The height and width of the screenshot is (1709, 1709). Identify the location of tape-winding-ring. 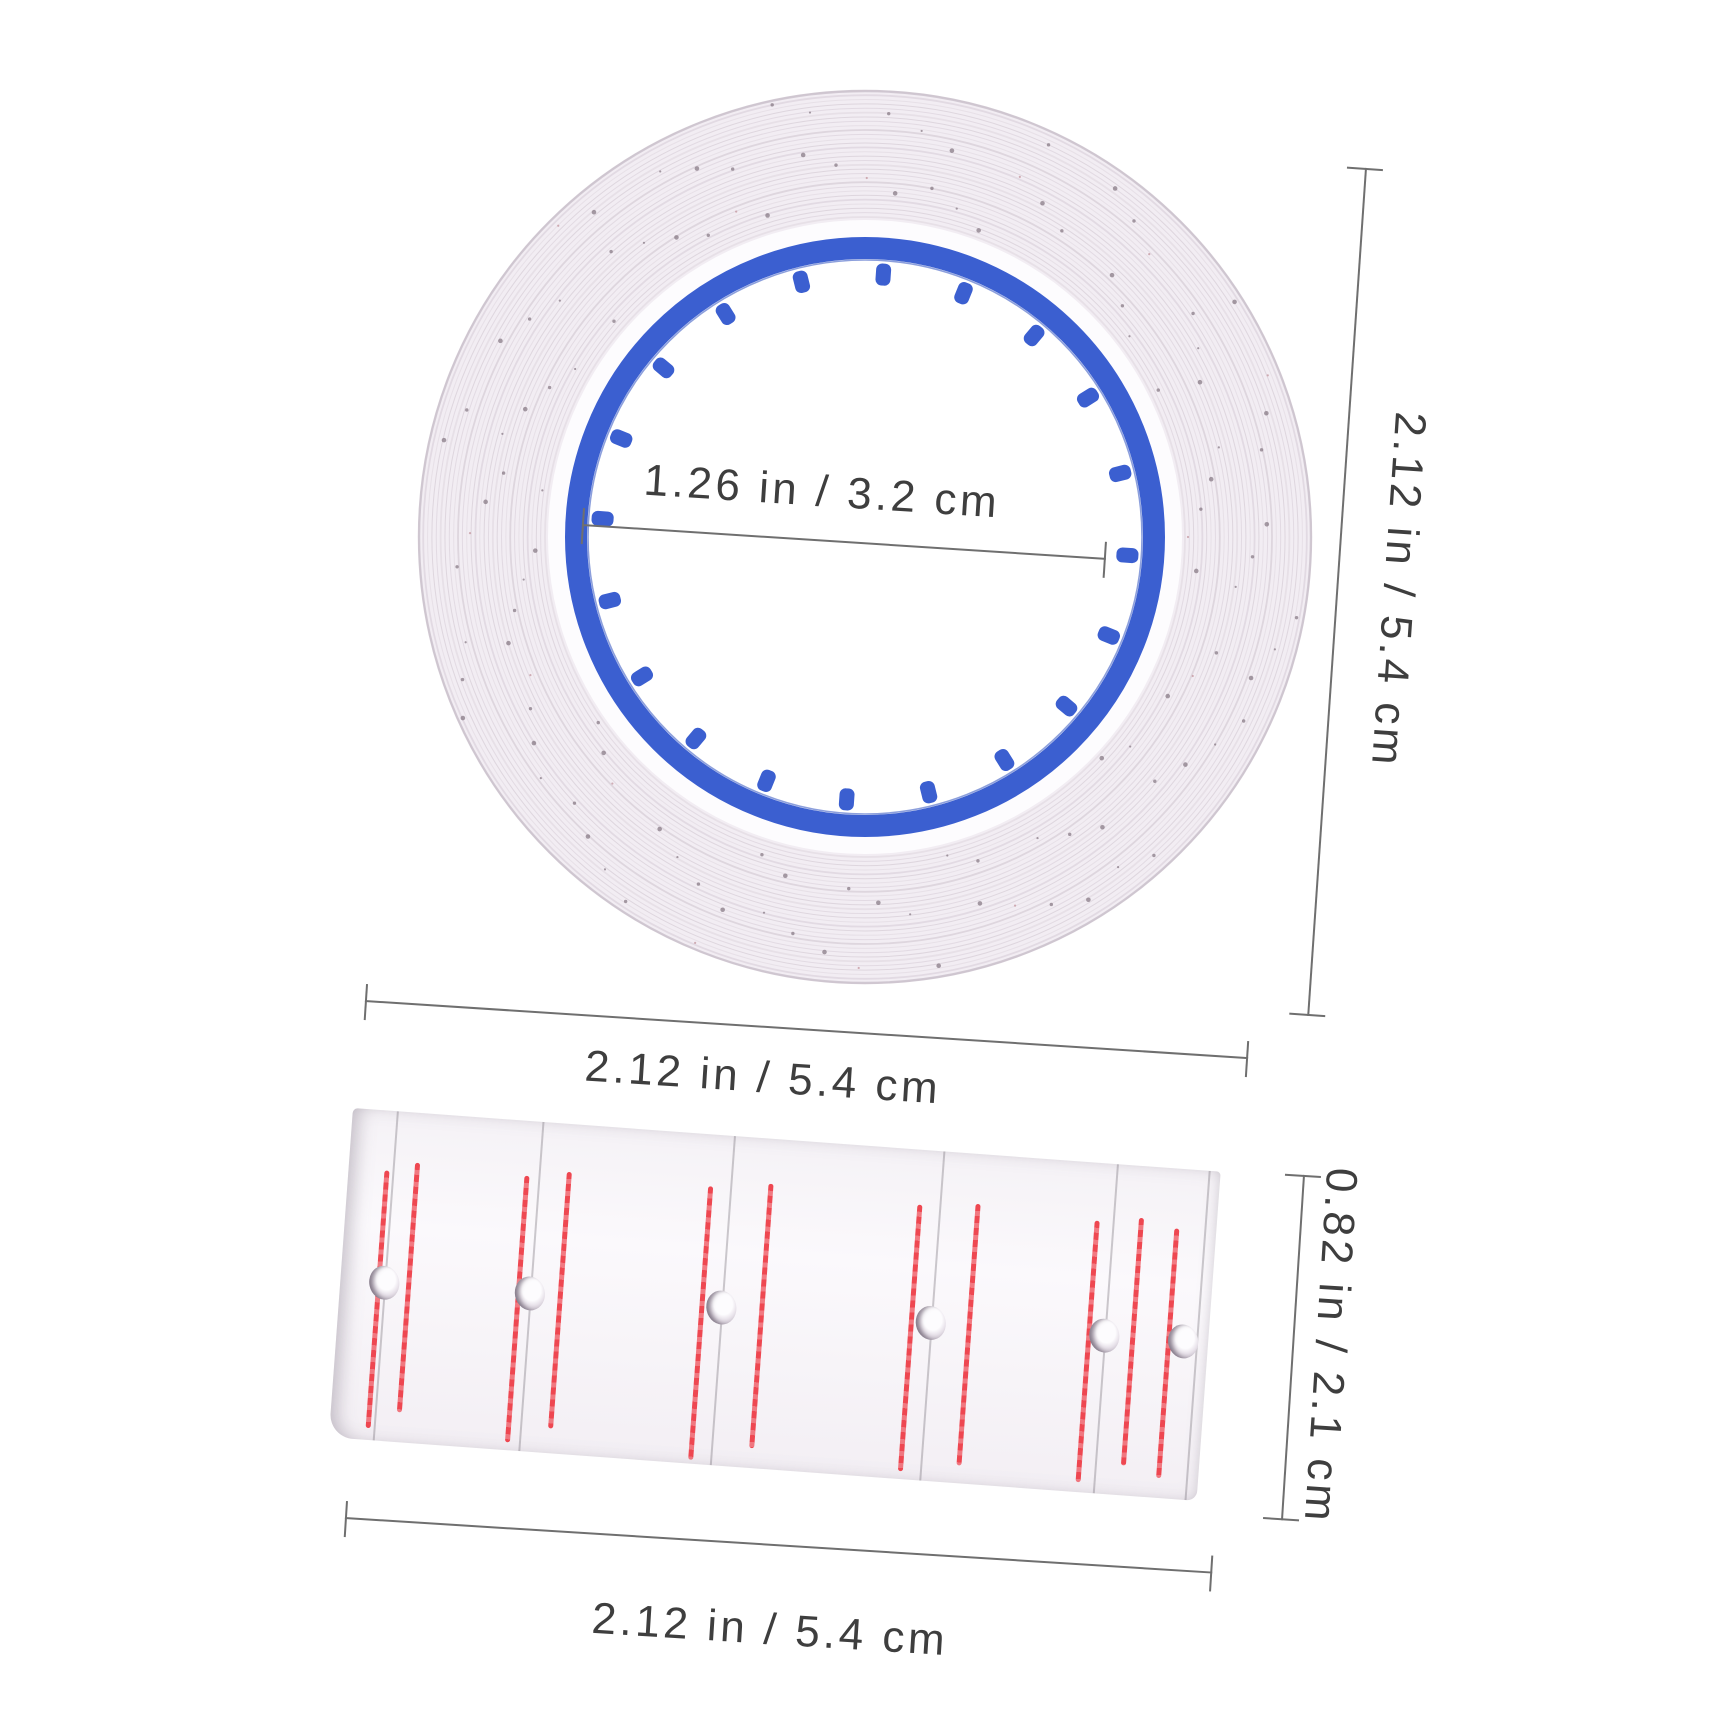
(865, 537).